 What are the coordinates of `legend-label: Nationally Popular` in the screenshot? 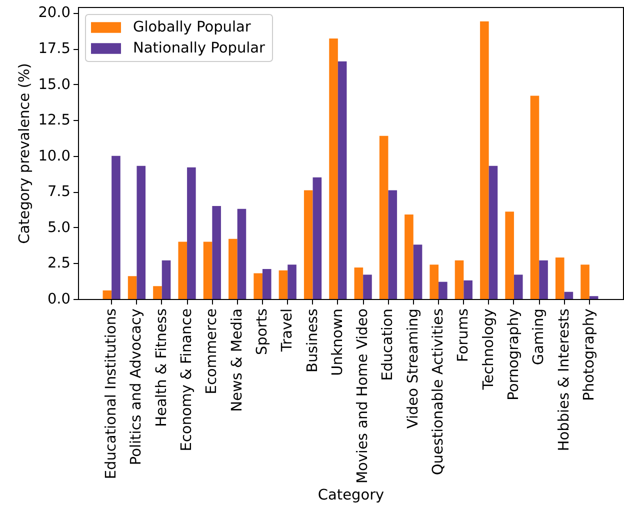 It's located at (199, 48).